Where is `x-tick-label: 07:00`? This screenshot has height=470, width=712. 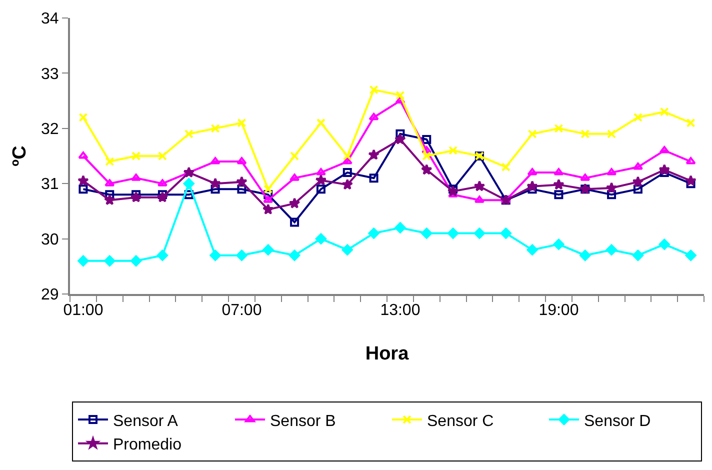
x-tick-label: 07:00 is located at coordinates (242, 311).